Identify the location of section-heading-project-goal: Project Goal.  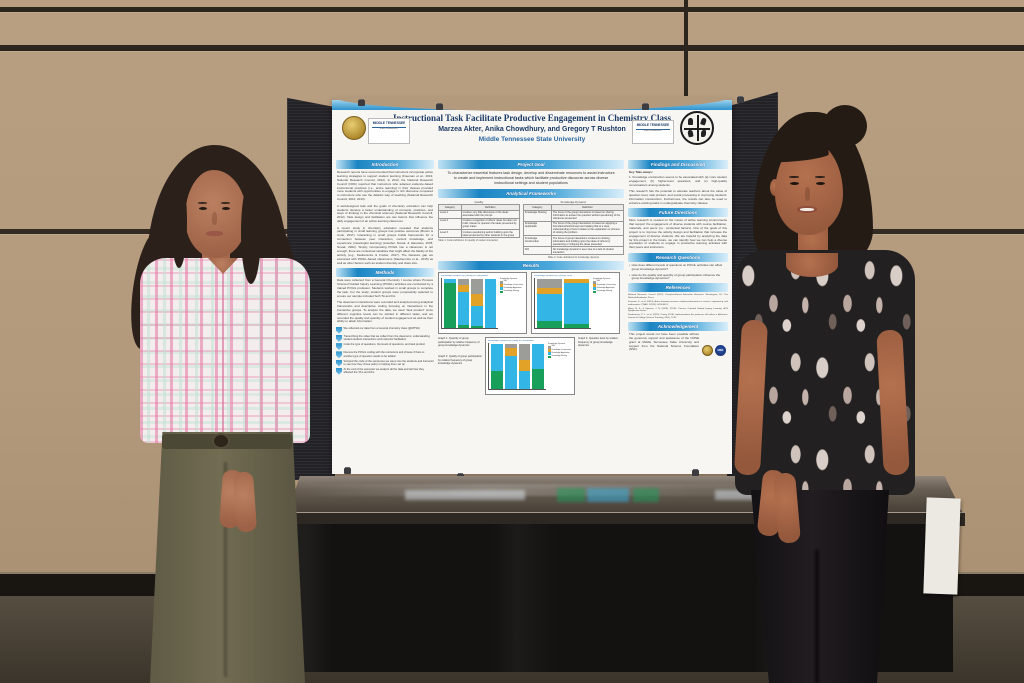
(531, 164).